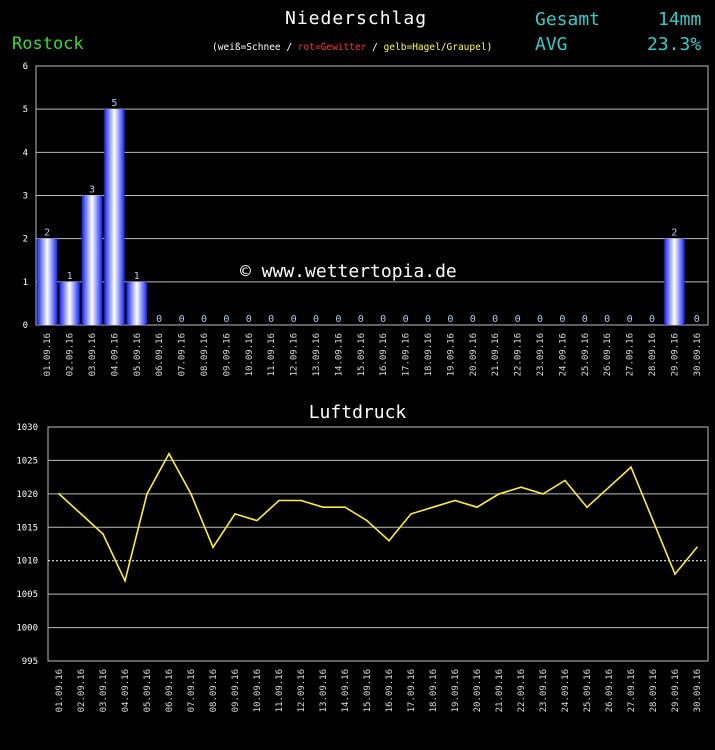 Image resolution: width=715 pixels, height=750 pixels. What do you see at coordinates (357, 412) in the screenshot?
I see `pressure-title: Luftdruck` at bounding box center [357, 412].